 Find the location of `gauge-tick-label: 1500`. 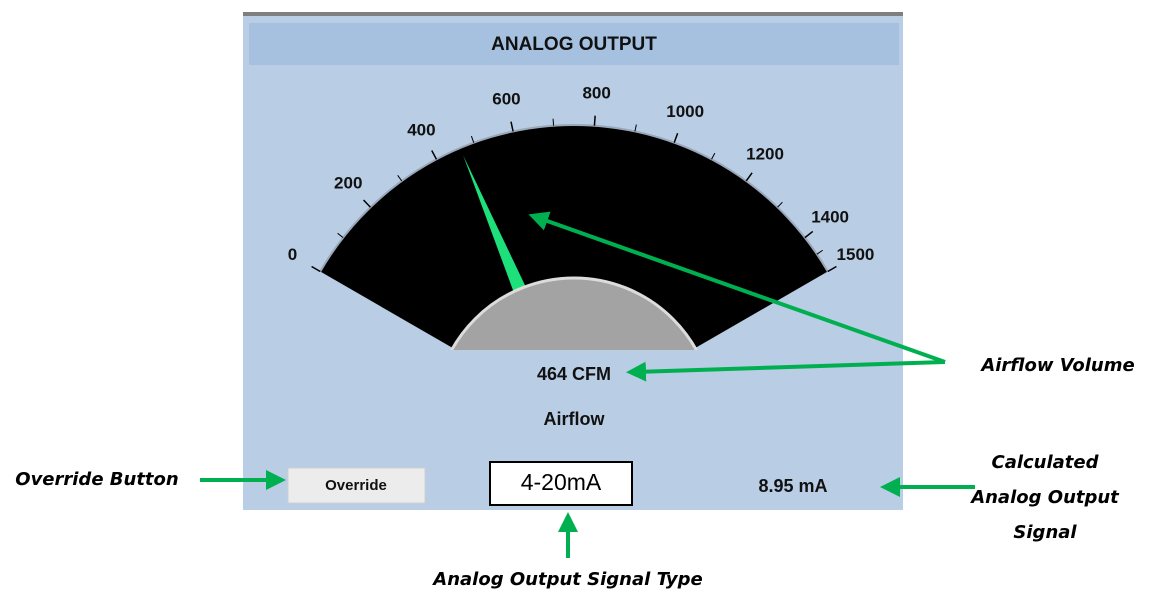

gauge-tick-label: 1500 is located at coordinates (856, 254).